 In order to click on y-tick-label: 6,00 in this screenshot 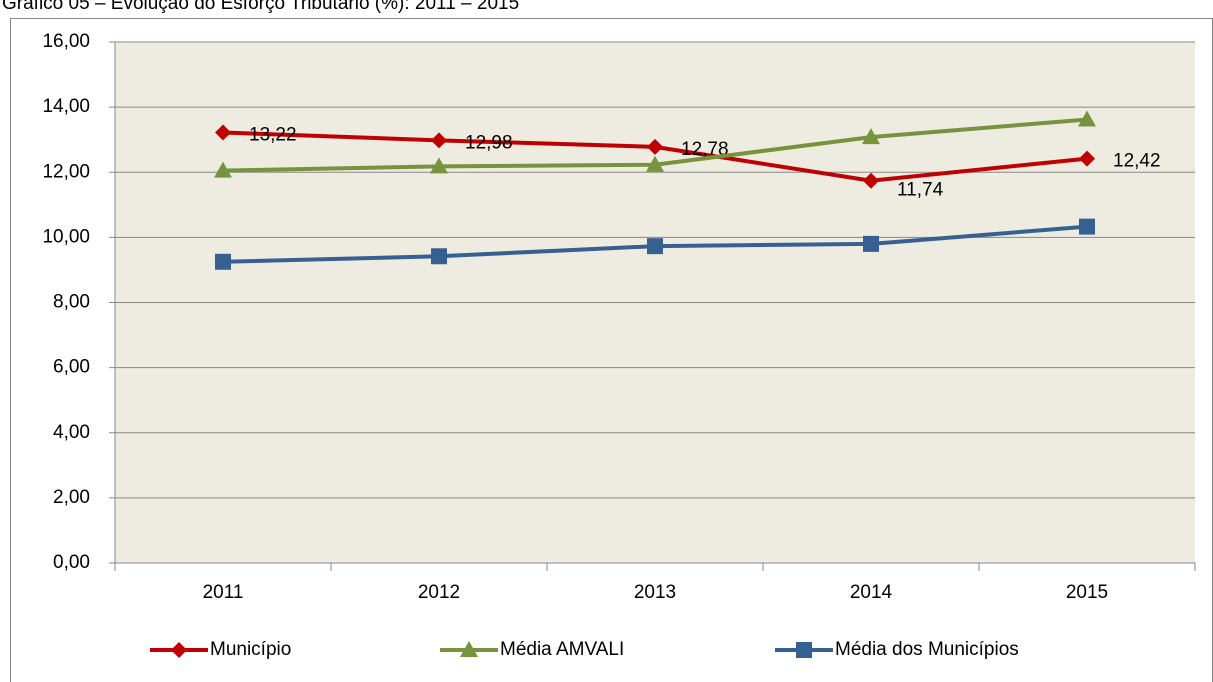, I will do `click(71, 367)`.